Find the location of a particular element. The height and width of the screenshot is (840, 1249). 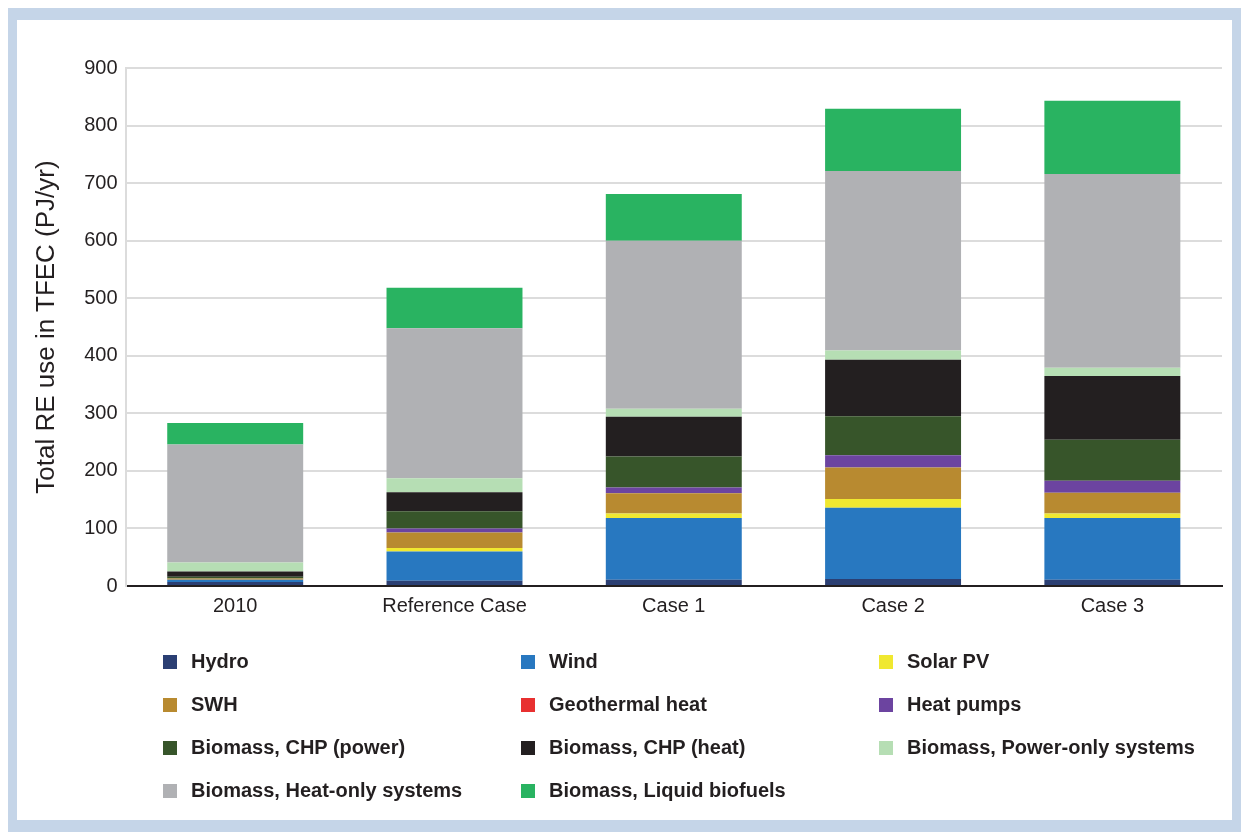

legend-label: Biomass, Power-only systems is located at coordinates (1051, 747).